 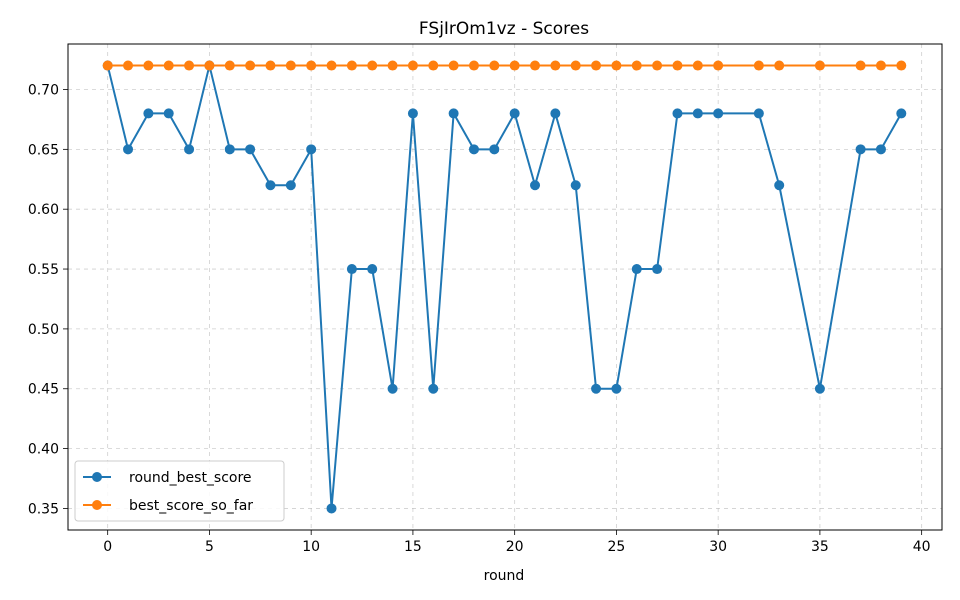 I want to click on y-tick-label: 0.40, so click(x=43, y=450).